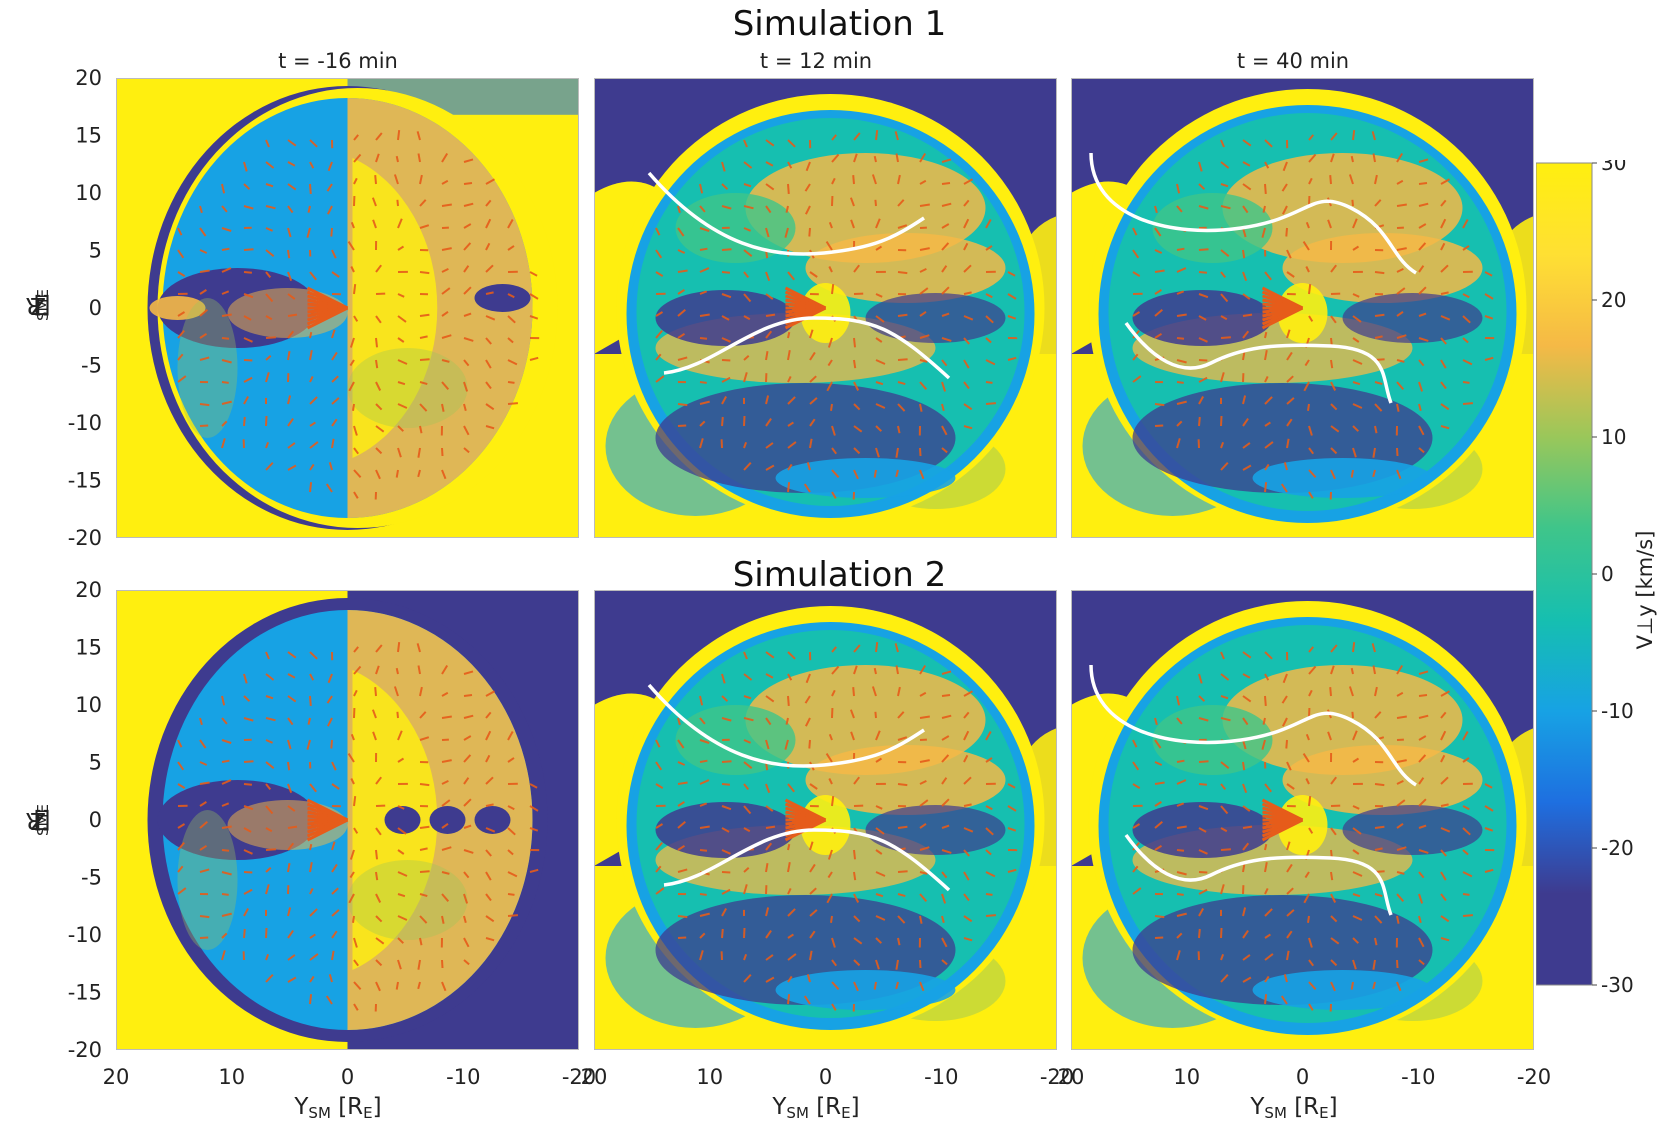  What do you see at coordinates (1617, 848) in the screenshot?
I see `colorbar-tick-label: -20` at bounding box center [1617, 848].